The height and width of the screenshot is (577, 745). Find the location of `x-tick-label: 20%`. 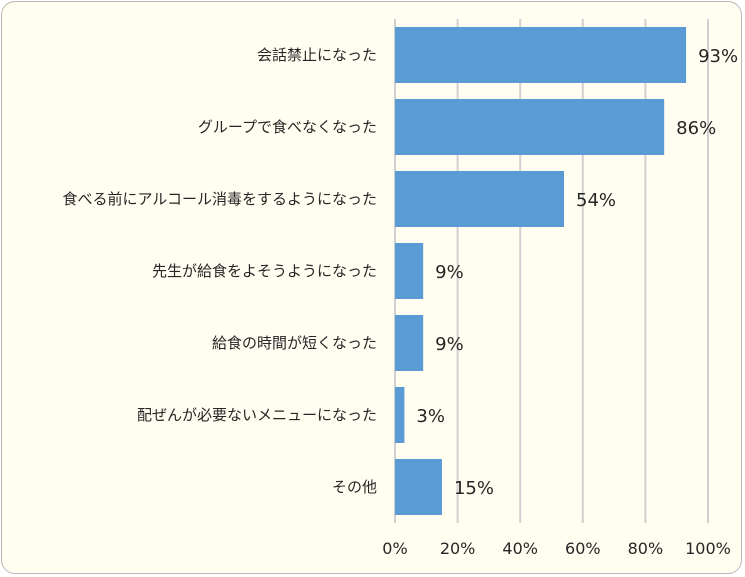

x-tick-label: 20% is located at coordinates (458, 548).